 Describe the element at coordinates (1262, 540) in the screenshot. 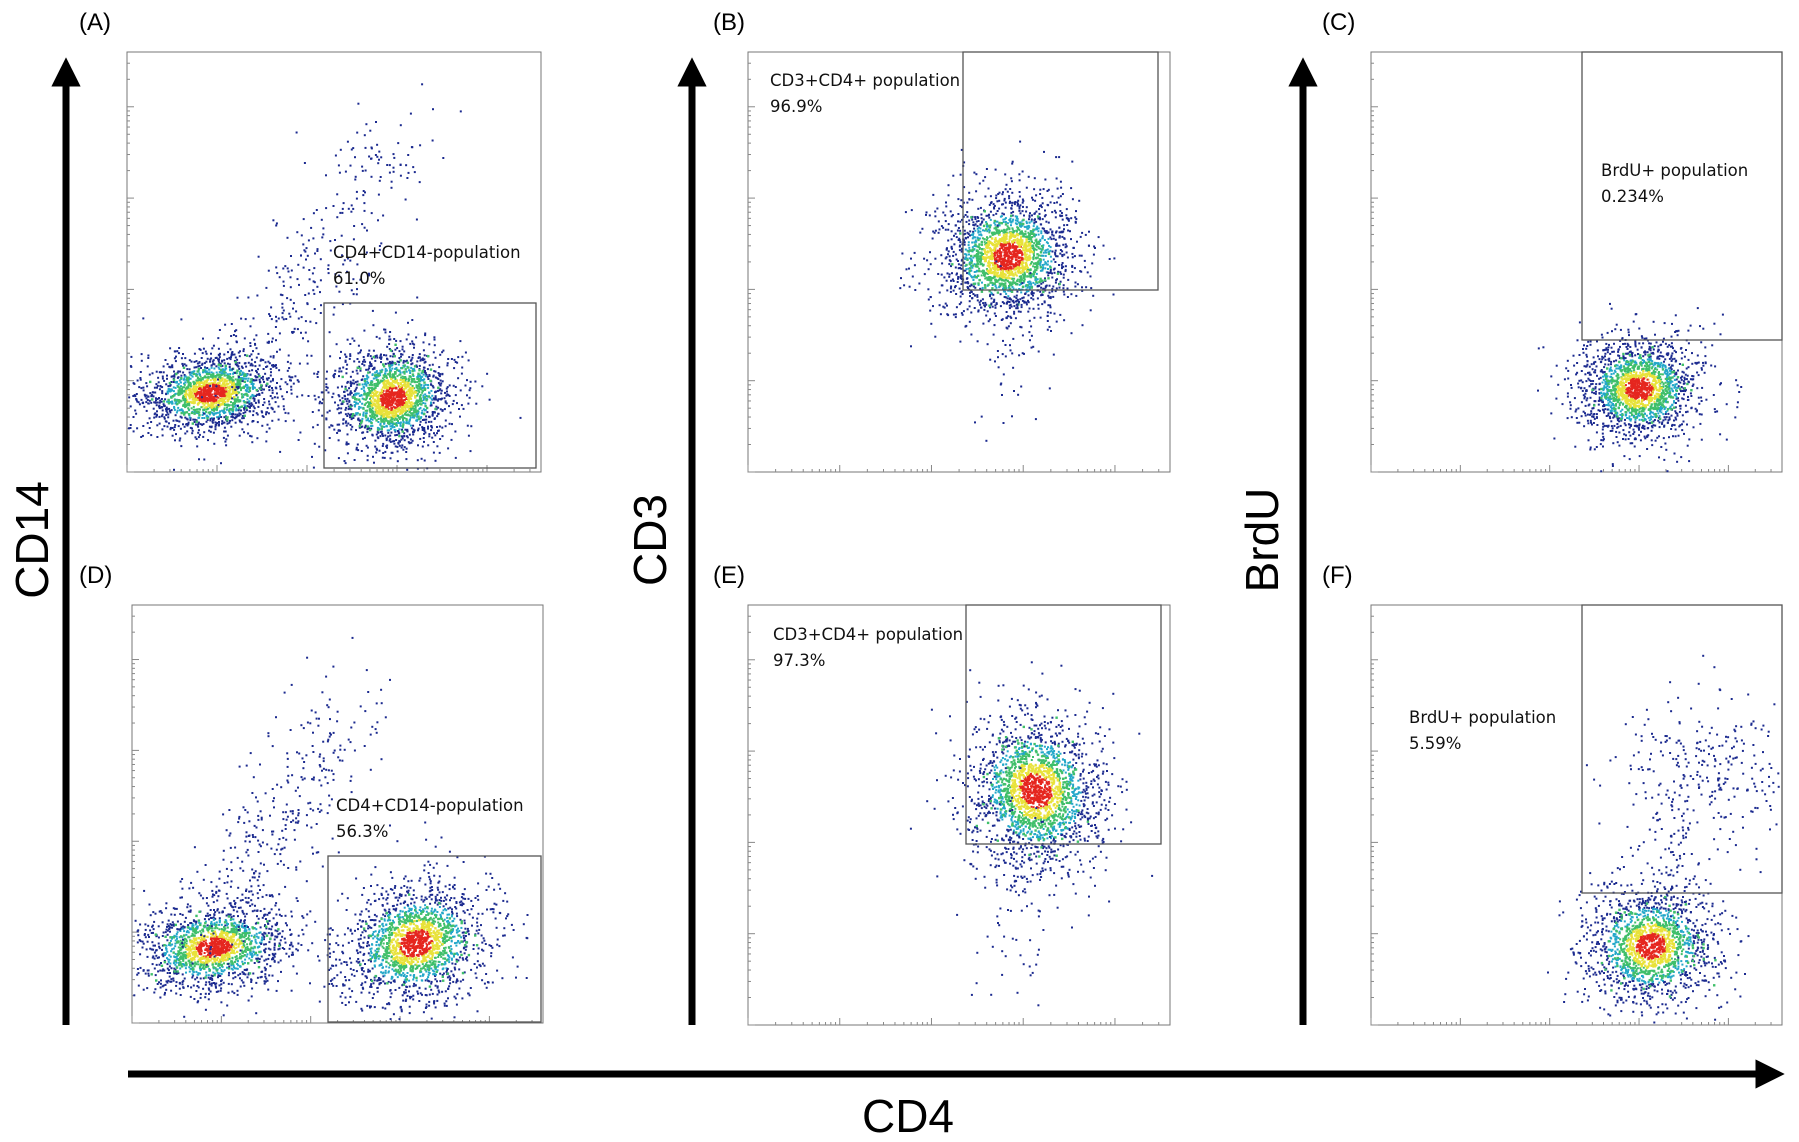

I see `y-axis-title-brdu: BrdU` at that location.